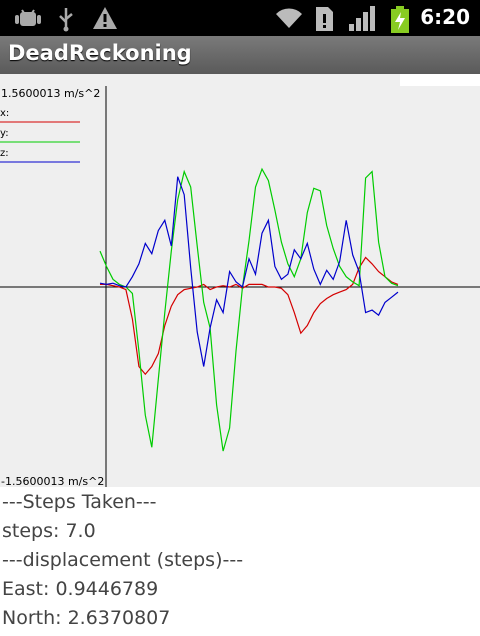  Describe the element at coordinates (50, 93) in the screenshot. I see `y-max-label: 1.5600013 m/s^2` at that location.